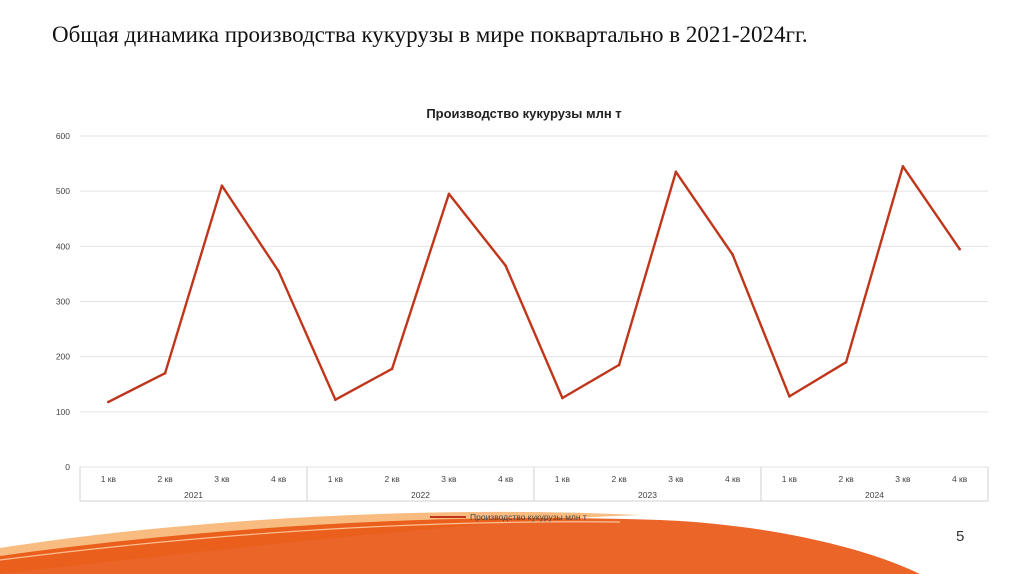 This screenshot has width=1024, height=574. What do you see at coordinates (528, 517) in the screenshot?
I see `legend-label: Производство кукурузы млн т` at bounding box center [528, 517].